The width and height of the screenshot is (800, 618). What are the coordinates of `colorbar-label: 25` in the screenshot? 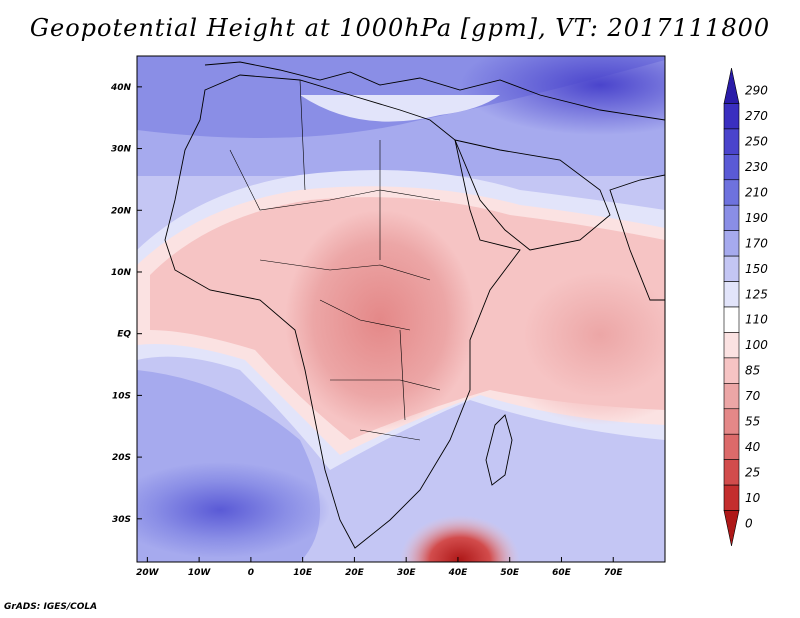 It's located at (752, 472).